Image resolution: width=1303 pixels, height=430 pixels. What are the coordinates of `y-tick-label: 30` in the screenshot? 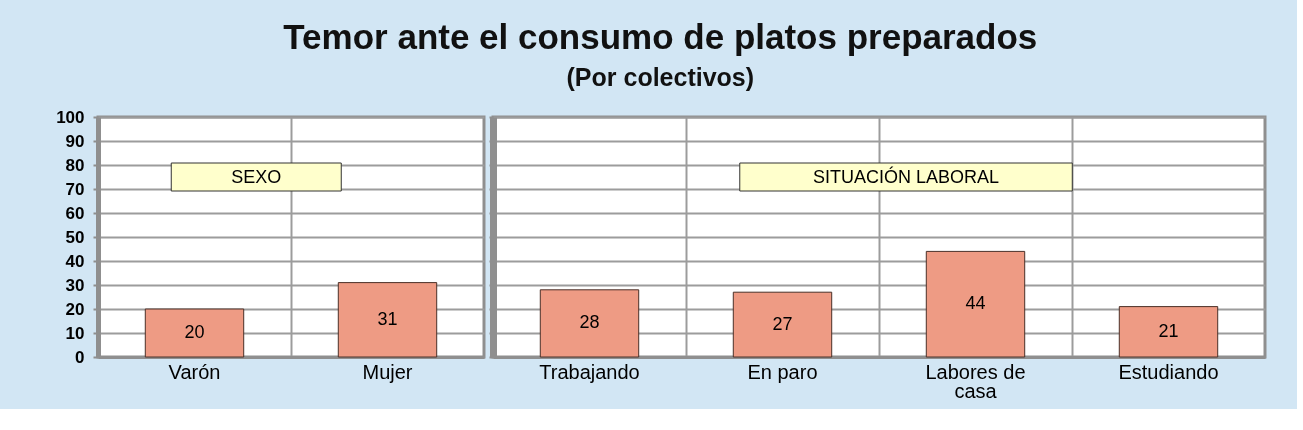 It's located at (75, 285).